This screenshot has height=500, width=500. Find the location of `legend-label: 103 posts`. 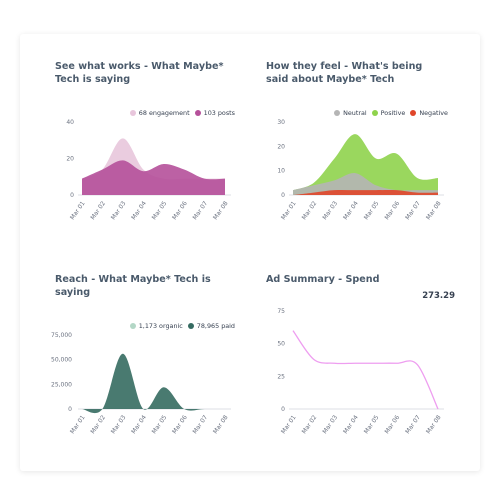

legend-label: 103 posts is located at coordinates (219, 113).